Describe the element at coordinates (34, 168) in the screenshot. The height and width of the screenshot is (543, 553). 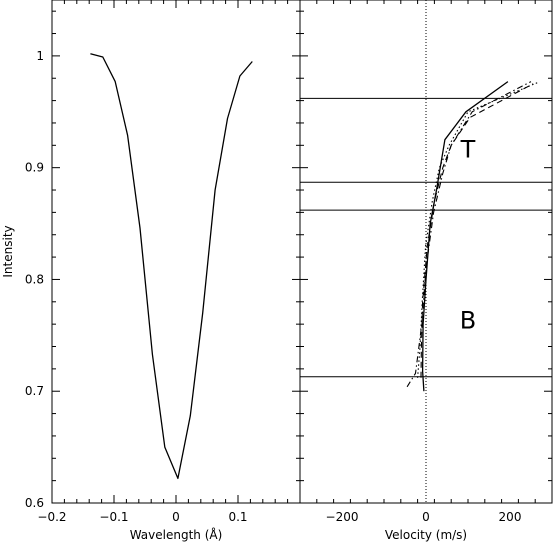
I see `y-tick-label: 0.9` at that location.